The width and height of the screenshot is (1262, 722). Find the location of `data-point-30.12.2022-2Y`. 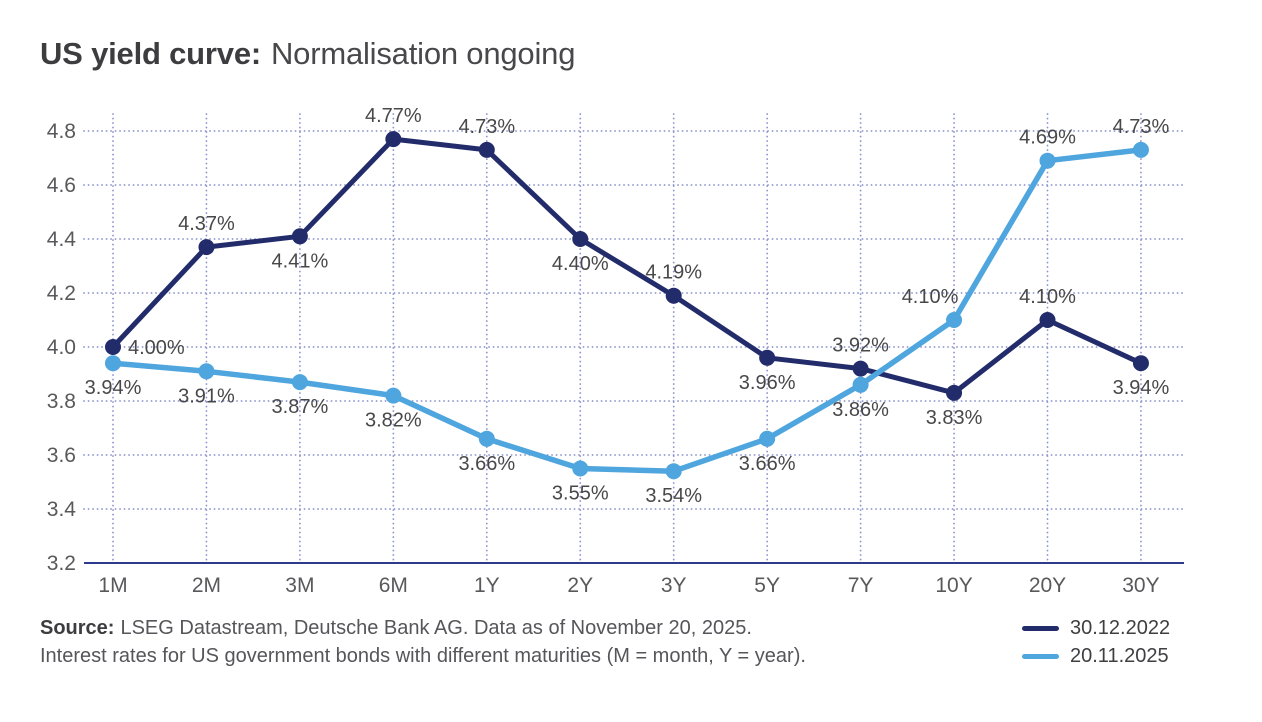

data-point-30.12.2022-2Y is located at coordinates (580, 239).